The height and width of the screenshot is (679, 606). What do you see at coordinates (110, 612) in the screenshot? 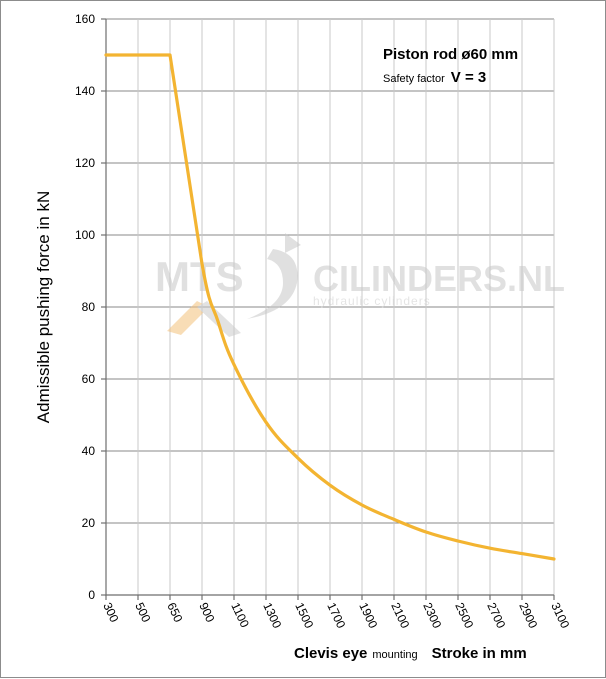
I see `x-tick-label: 300` at bounding box center [110, 612].